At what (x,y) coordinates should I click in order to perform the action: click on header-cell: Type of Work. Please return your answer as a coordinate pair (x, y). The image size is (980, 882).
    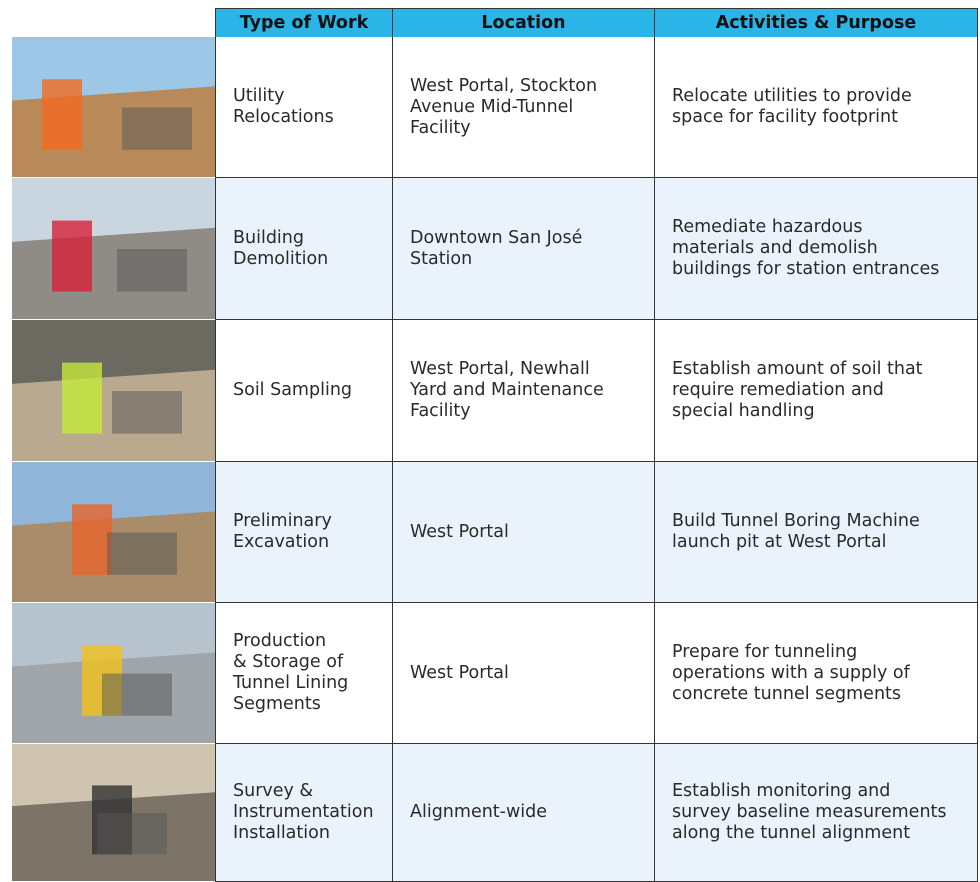
    Looking at the image, I should click on (304, 22).